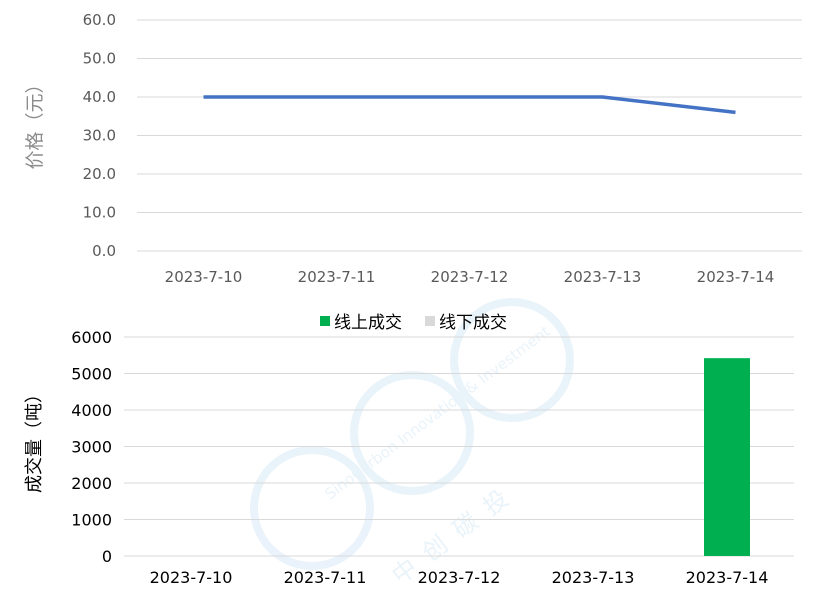  I want to click on volume-x-tick-label: 2023-7-14, so click(727, 577).